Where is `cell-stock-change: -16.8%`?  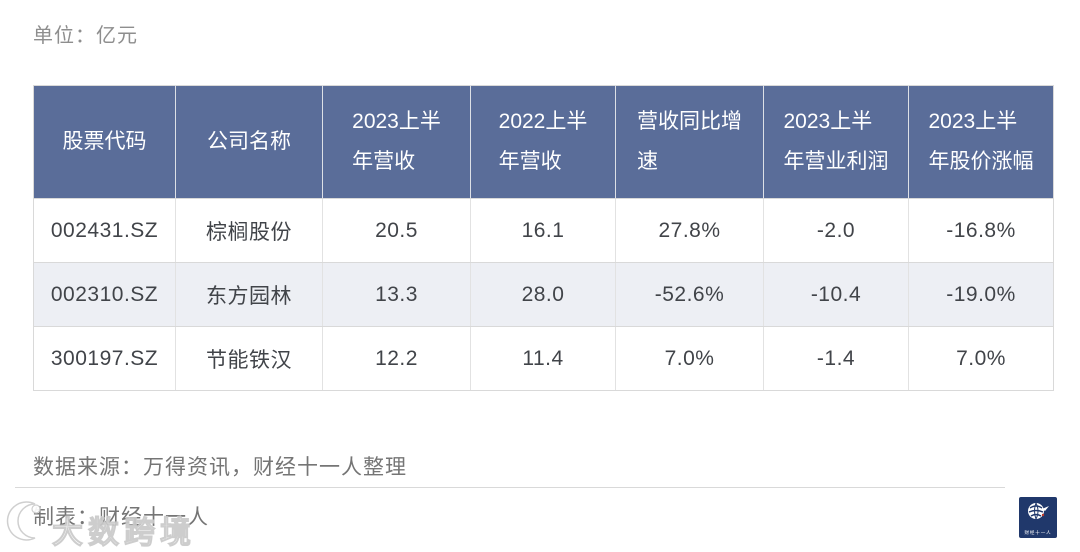 cell-stock-change: -16.8% is located at coordinates (981, 230).